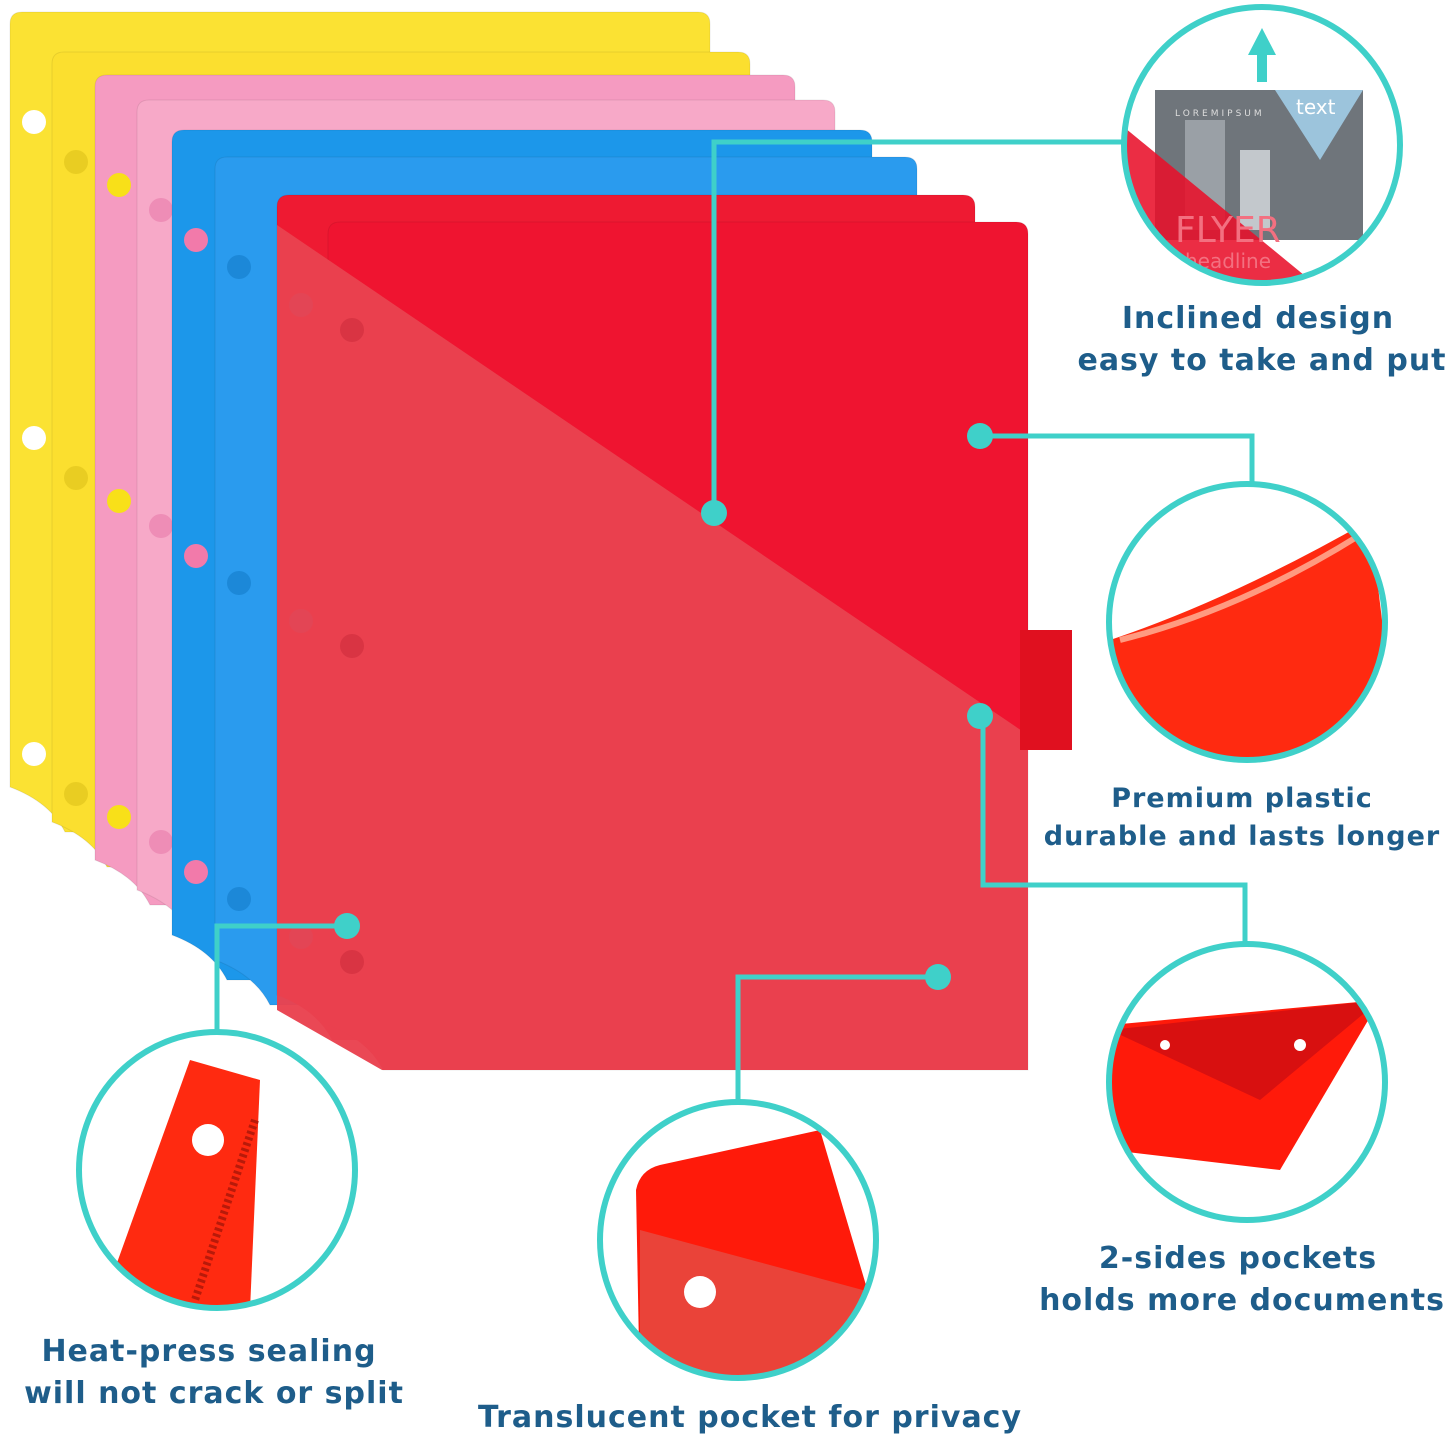  Describe the element at coordinates (214, 1393) in the screenshot. I see `caption: will not crack or split` at that location.